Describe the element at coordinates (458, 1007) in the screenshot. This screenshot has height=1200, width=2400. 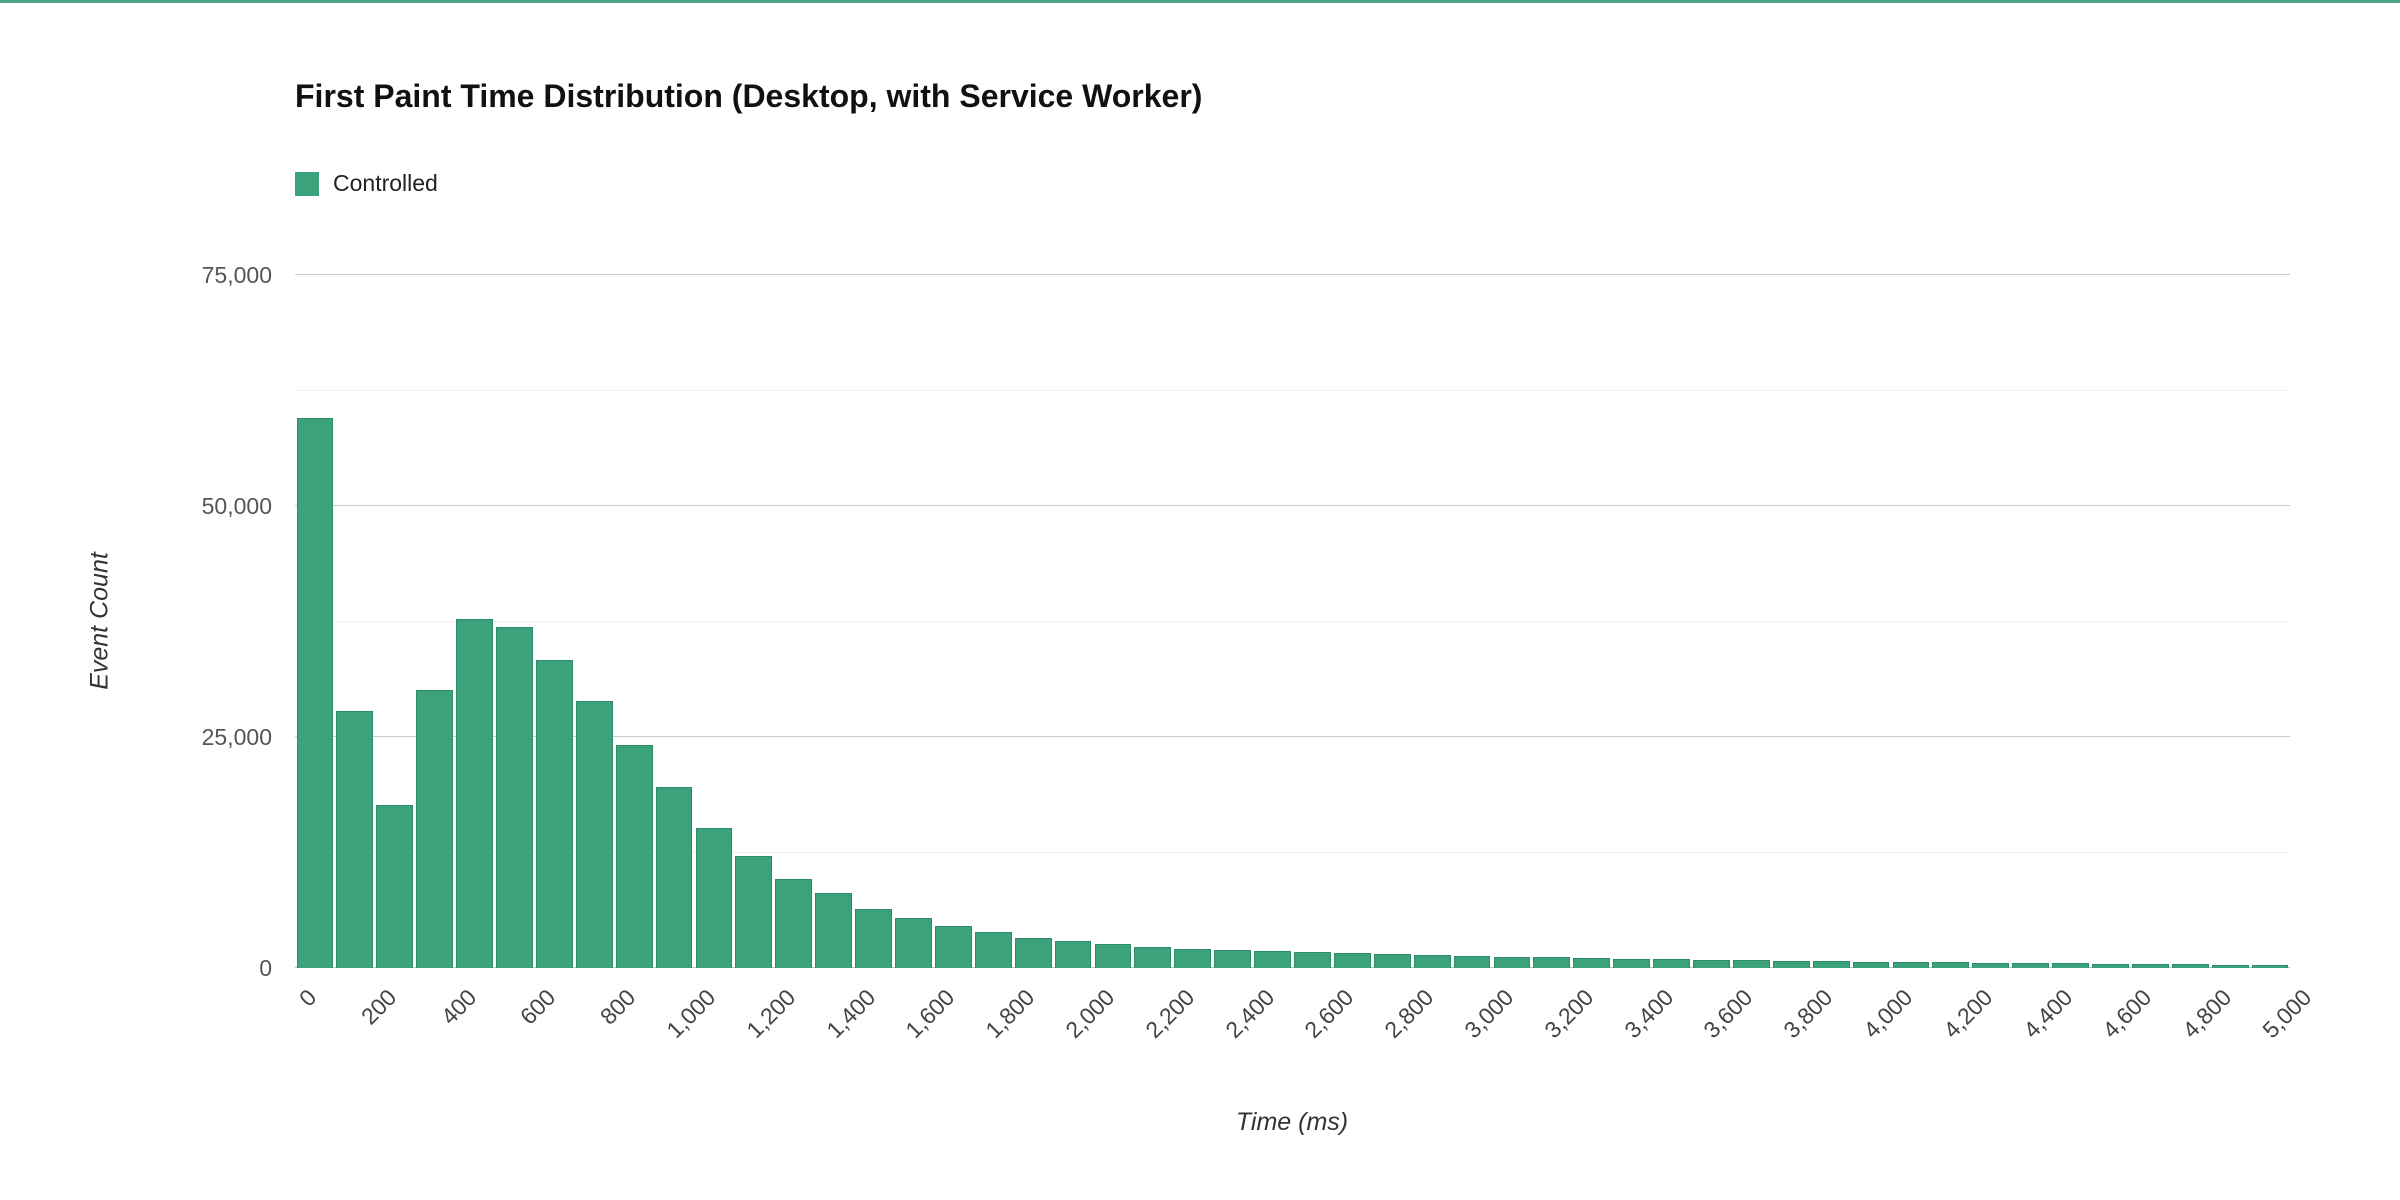
I see `x-tick-label: 400` at that location.